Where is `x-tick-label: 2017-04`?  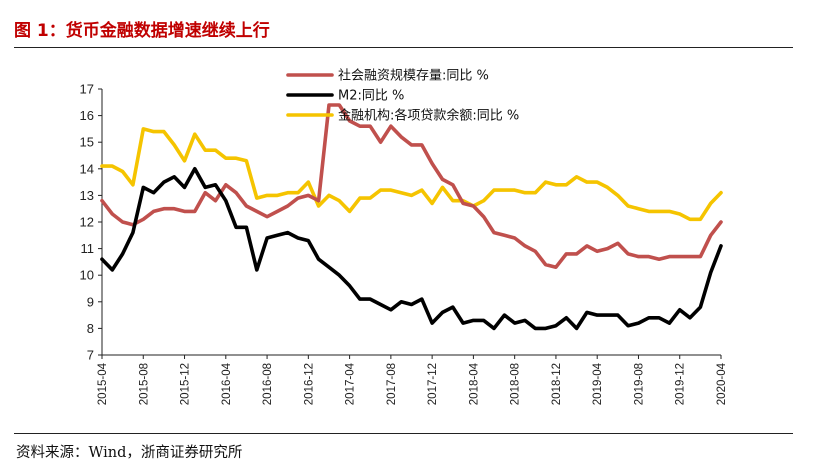 x-tick-label: 2017-04 is located at coordinates (351, 383).